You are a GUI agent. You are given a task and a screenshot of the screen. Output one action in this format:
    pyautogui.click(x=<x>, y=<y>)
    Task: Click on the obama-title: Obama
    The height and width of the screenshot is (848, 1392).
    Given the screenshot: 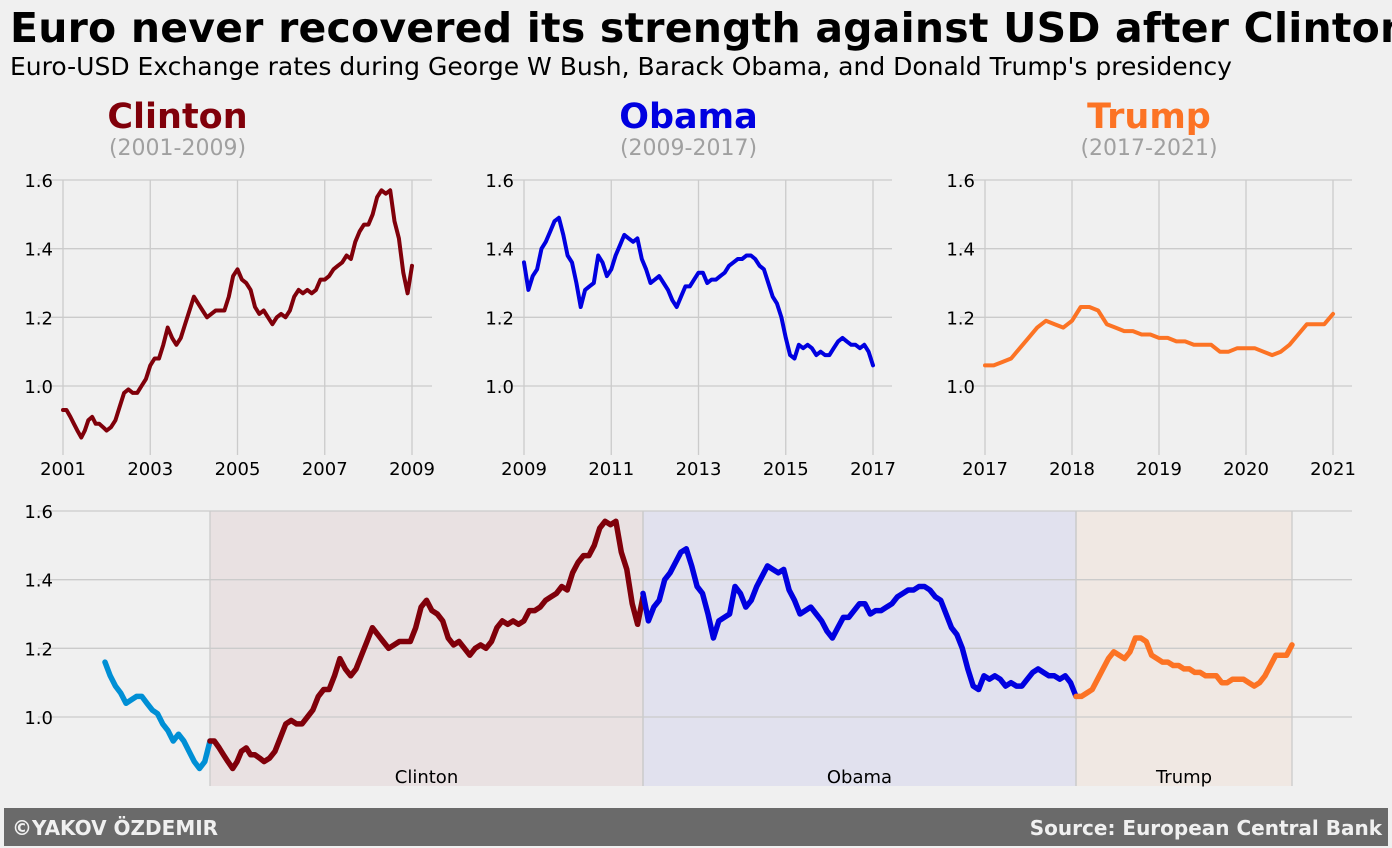 What is the action you would take?
    pyautogui.click(x=688, y=117)
    